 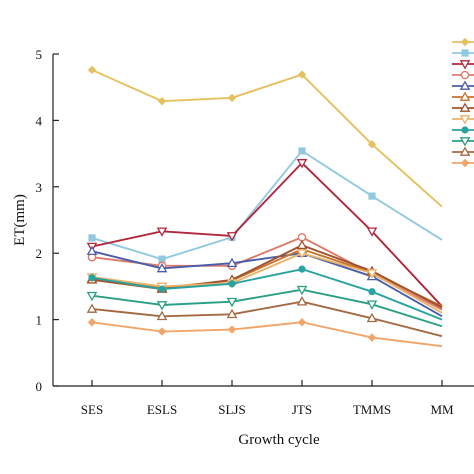 What do you see at coordinates (39, 54) in the screenshot?
I see `y-tick-label: 5` at bounding box center [39, 54].